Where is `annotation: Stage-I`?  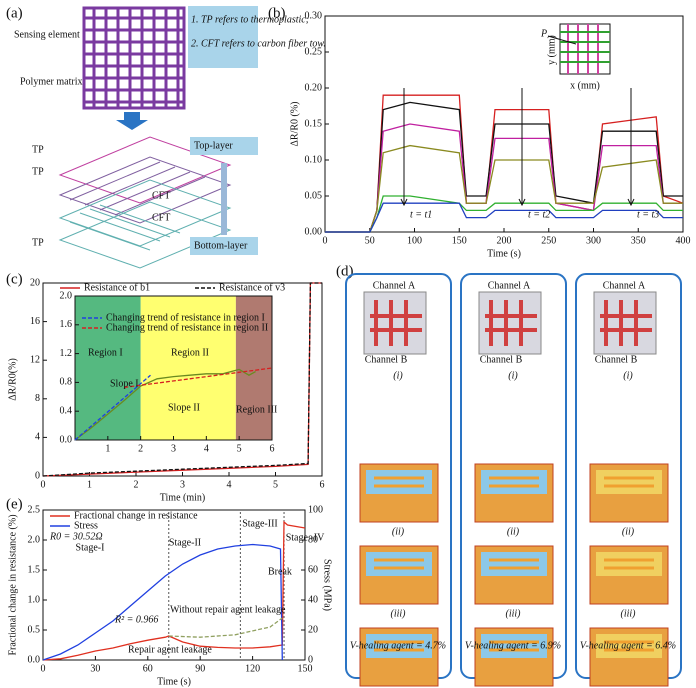
annotation: Stage-I is located at coordinates (90, 547).